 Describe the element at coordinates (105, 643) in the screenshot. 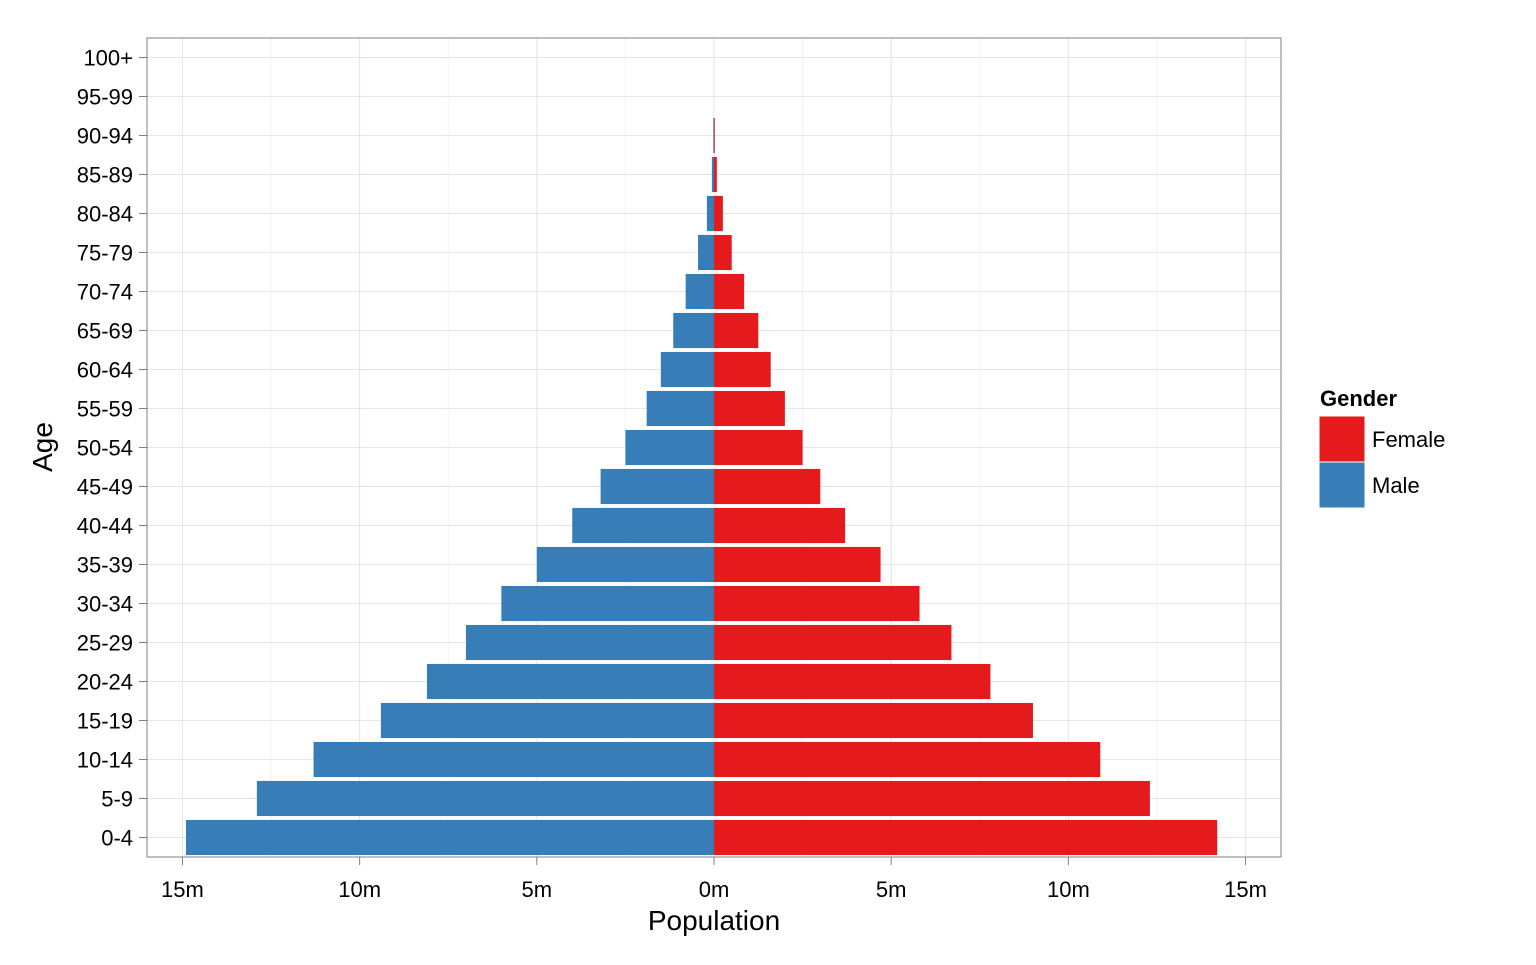

I see `y-tick-label: 25-29` at that location.